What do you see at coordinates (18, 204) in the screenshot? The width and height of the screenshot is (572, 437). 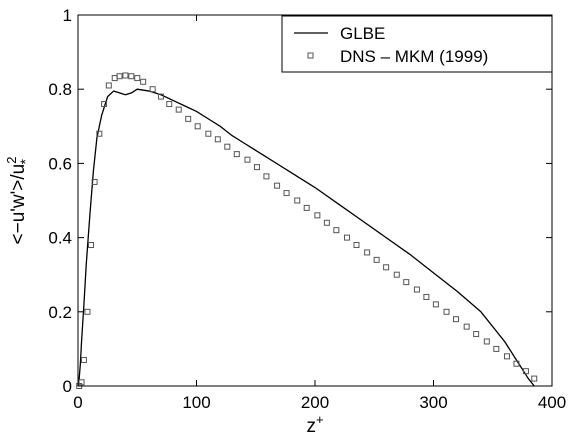 I see `y-axis-label-main: <−u'w'>/u` at bounding box center [18, 204].